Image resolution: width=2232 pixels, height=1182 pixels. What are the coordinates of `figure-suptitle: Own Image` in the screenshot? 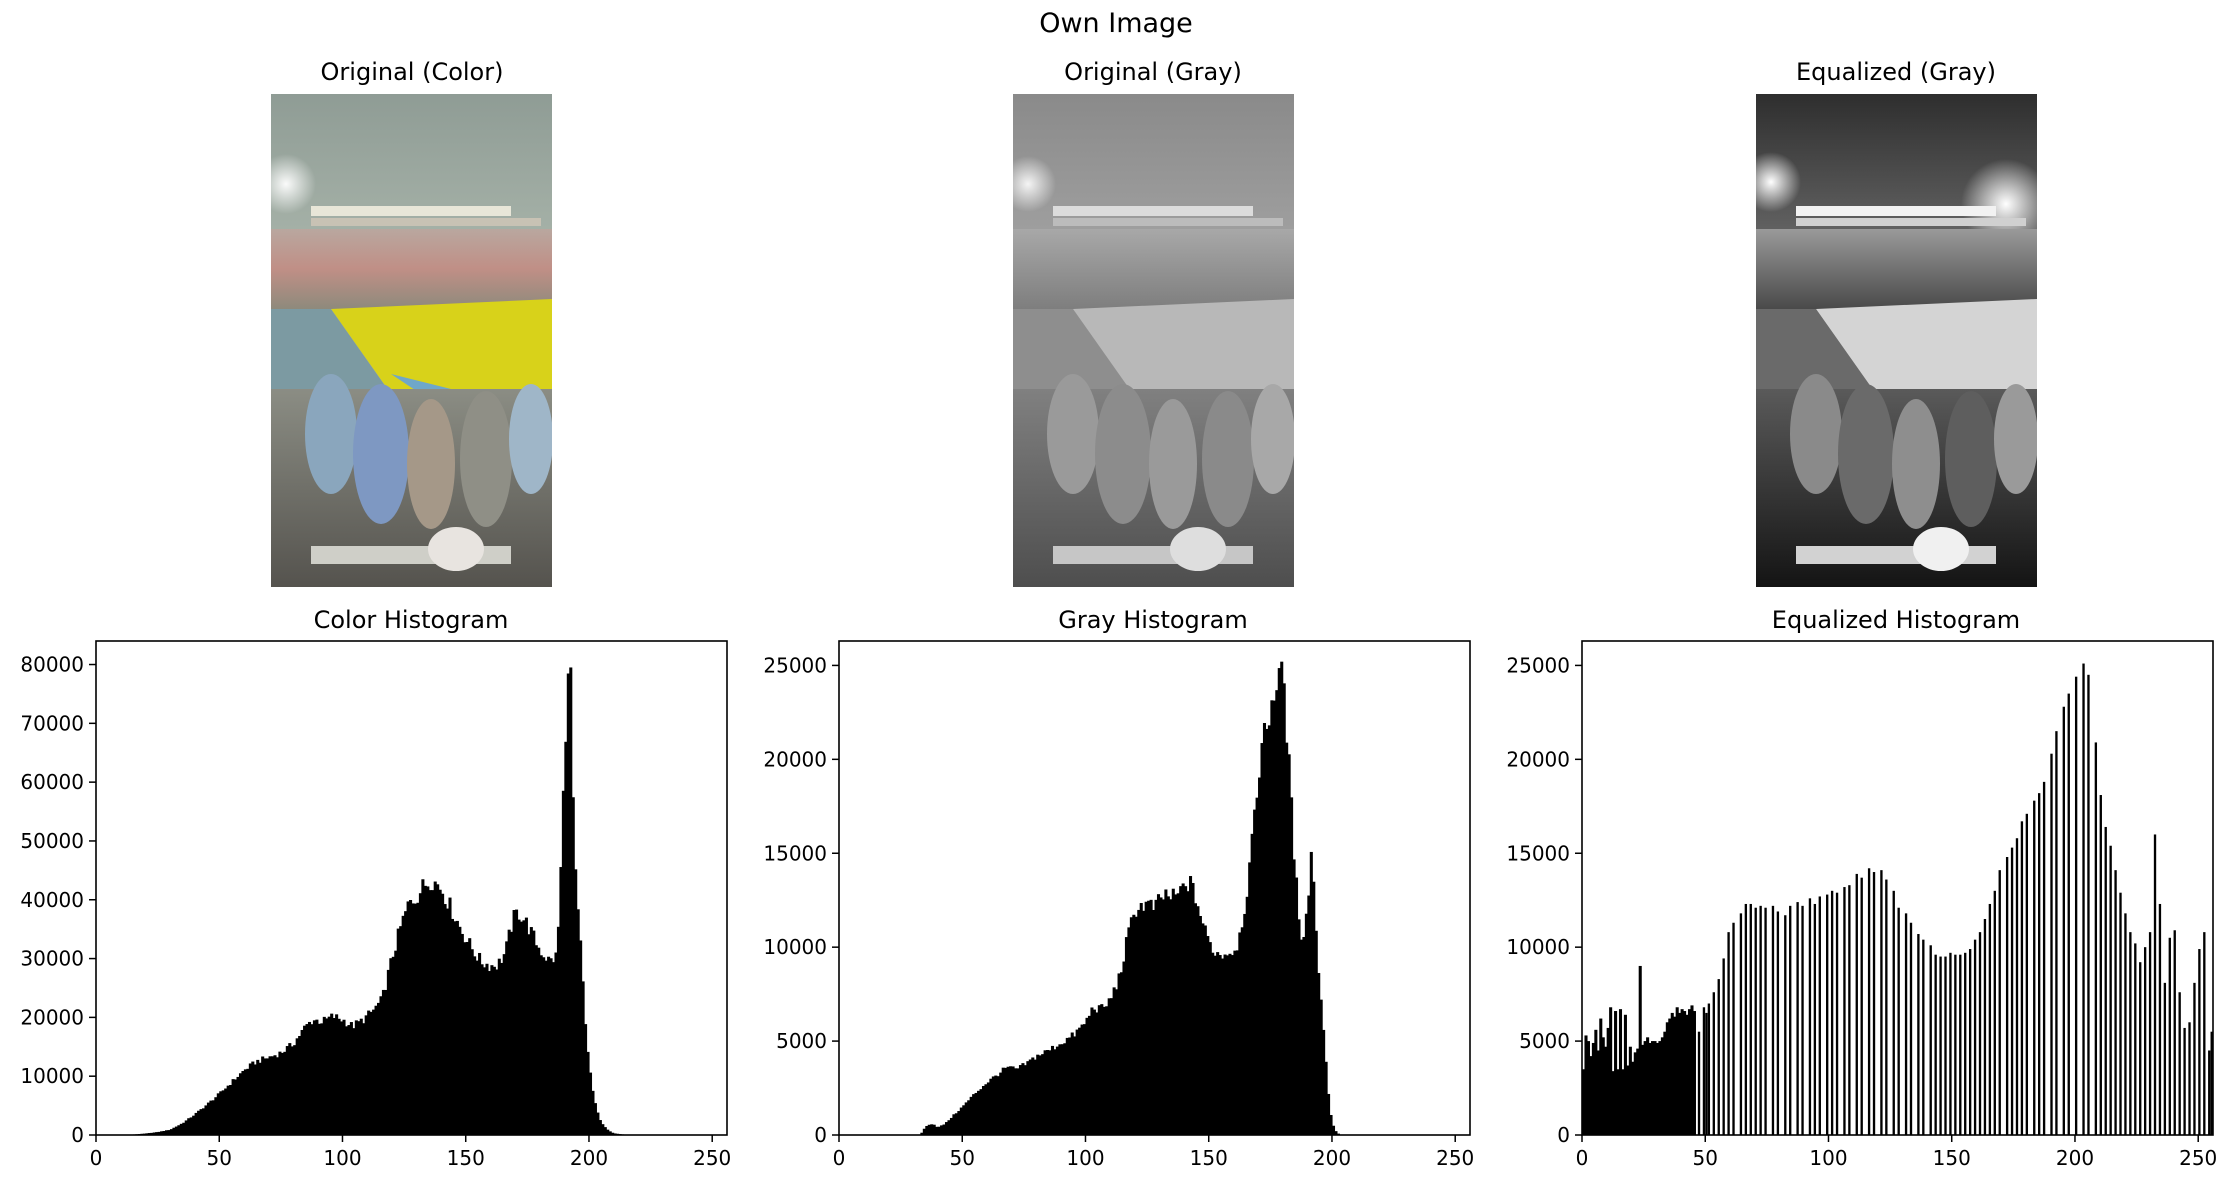 It's located at (1116, 23).